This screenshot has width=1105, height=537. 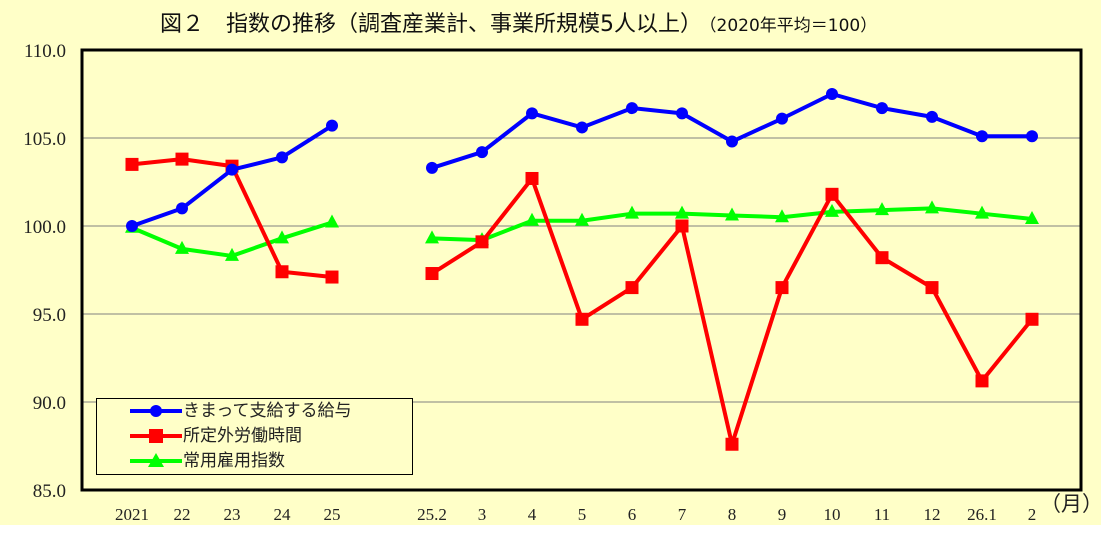 I want to click on x-tick-label: 25.2, so click(x=432, y=514).